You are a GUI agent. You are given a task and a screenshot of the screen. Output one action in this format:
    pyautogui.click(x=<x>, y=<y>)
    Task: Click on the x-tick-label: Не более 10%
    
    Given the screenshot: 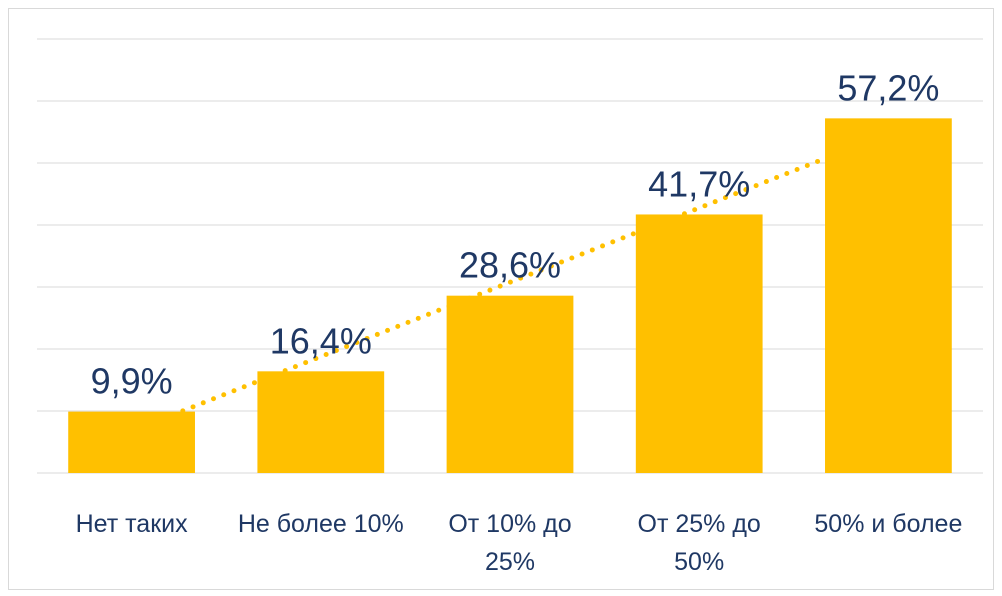 What is the action you would take?
    pyautogui.click(x=320, y=524)
    